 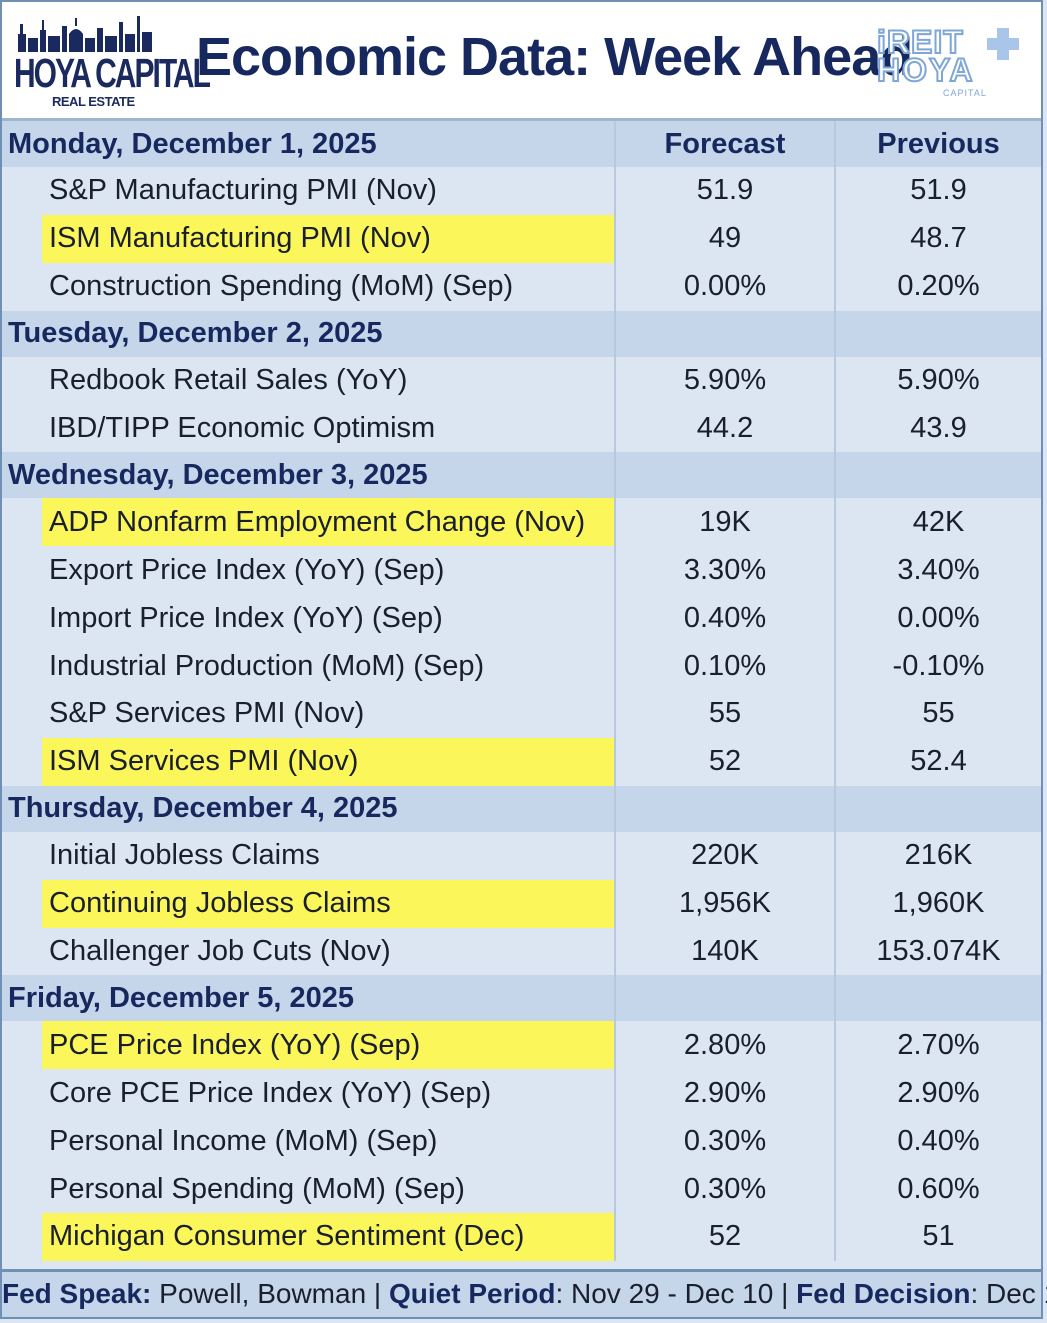 I want to click on forecast-value: 51.9, so click(x=724, y=191).